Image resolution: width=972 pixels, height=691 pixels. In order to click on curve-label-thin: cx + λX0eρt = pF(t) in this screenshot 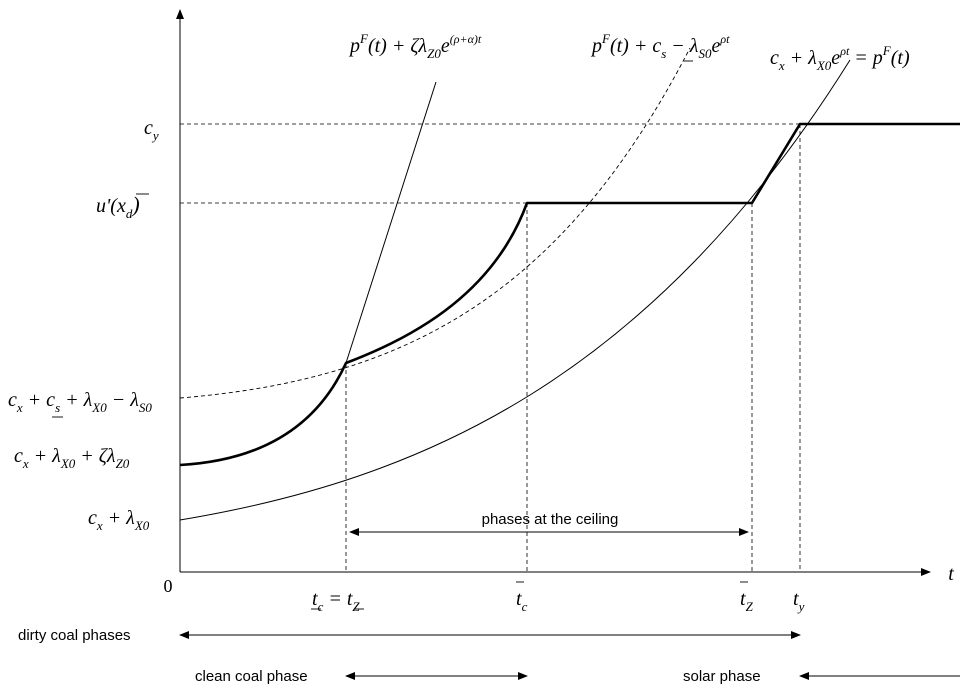, I will do `click(840, 58)`.